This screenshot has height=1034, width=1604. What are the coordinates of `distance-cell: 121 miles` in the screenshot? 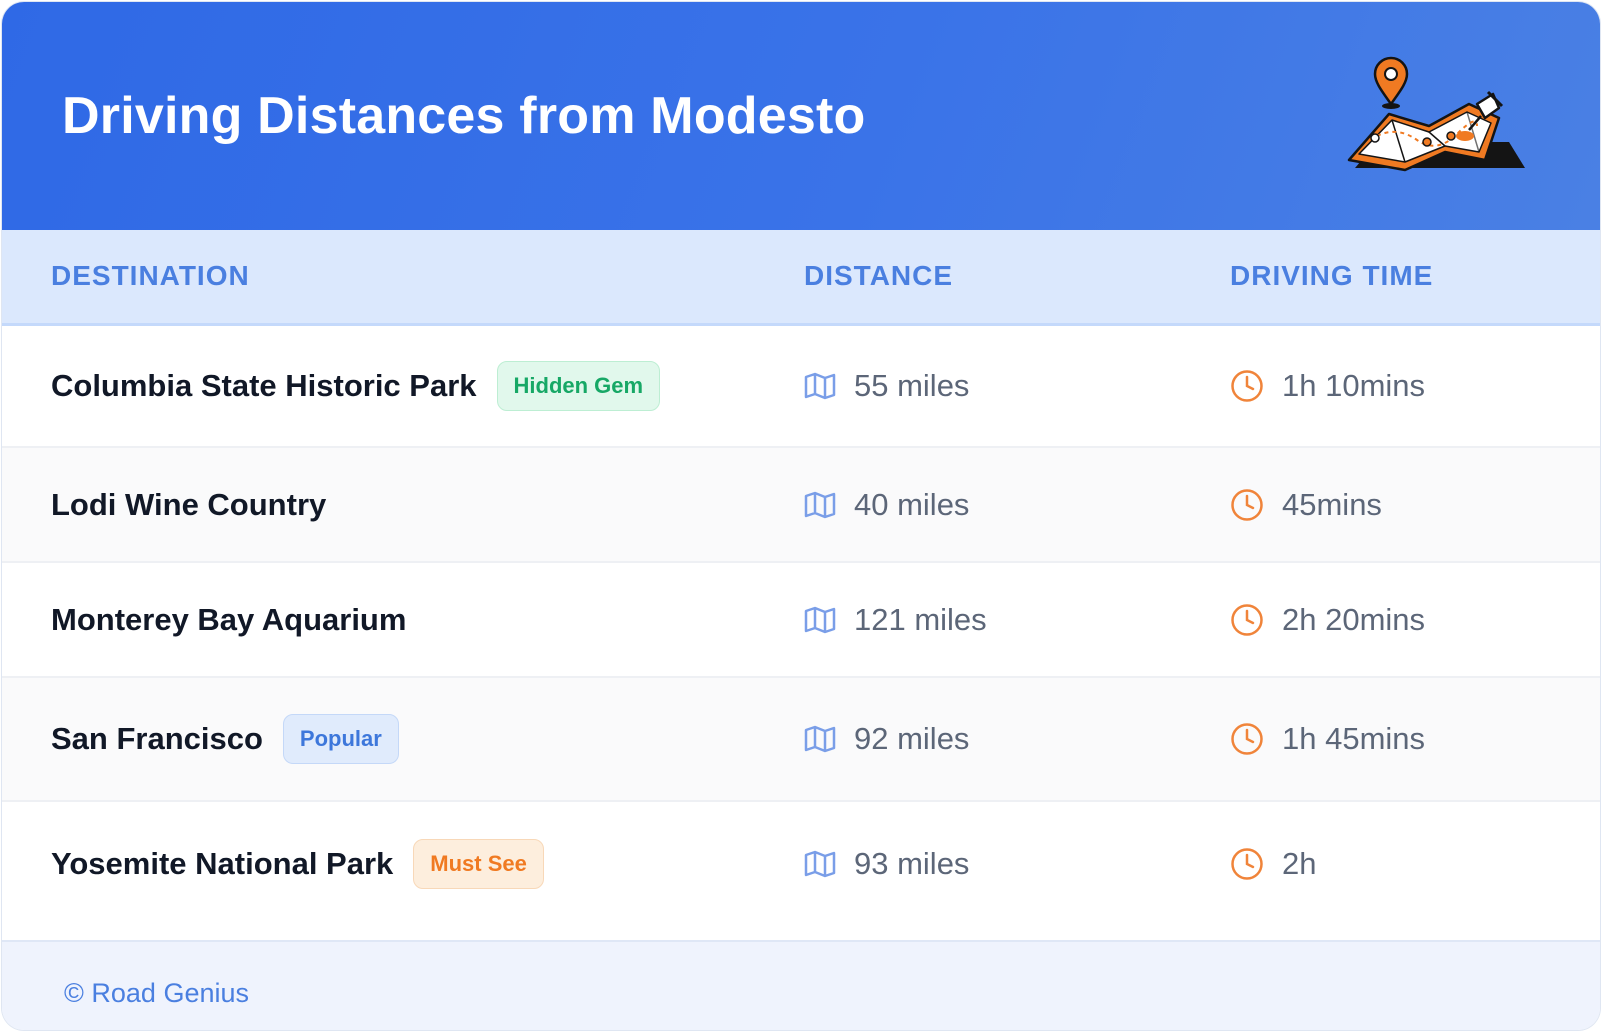 It's located at (895, 619).